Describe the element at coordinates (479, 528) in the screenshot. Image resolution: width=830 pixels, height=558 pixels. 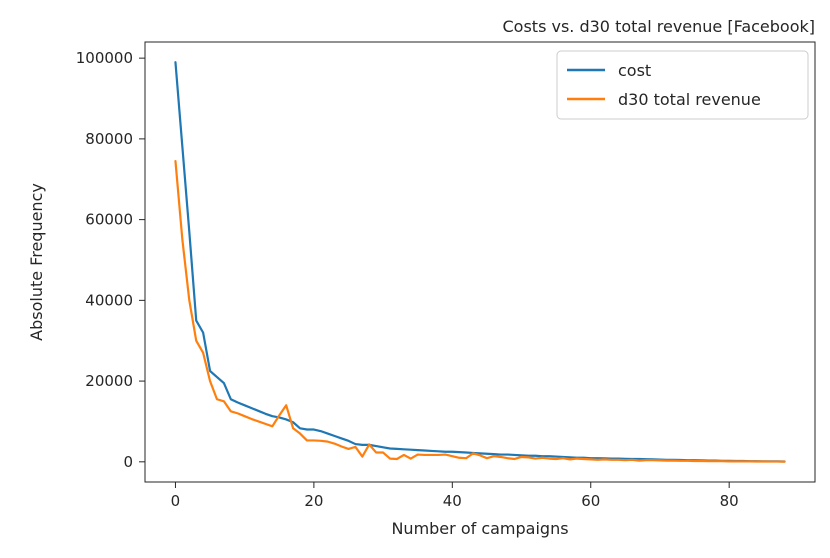
I see `x-axis-title: Number of campaigns` at that location.